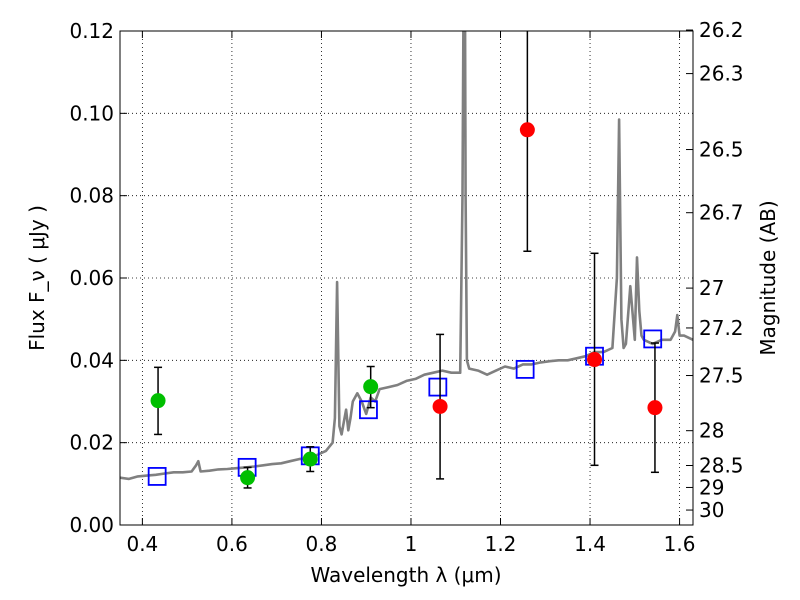 This screenshot has height=600, width=800. What do you see at coordinates (37, 278) in the screenshot?
I see `y-axis-label: Flux F_ν ( μJy )` at bounding box center [37, 278].